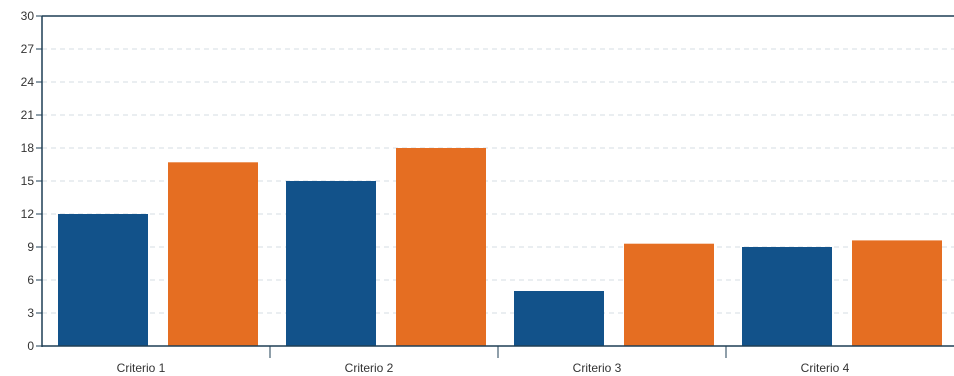 Image resolution: width=954 pixels, height=376 pixels. Describe the element at coordinates (141, 368) in the screenshot. I see `x-category-label: Criterio 1` at that location.